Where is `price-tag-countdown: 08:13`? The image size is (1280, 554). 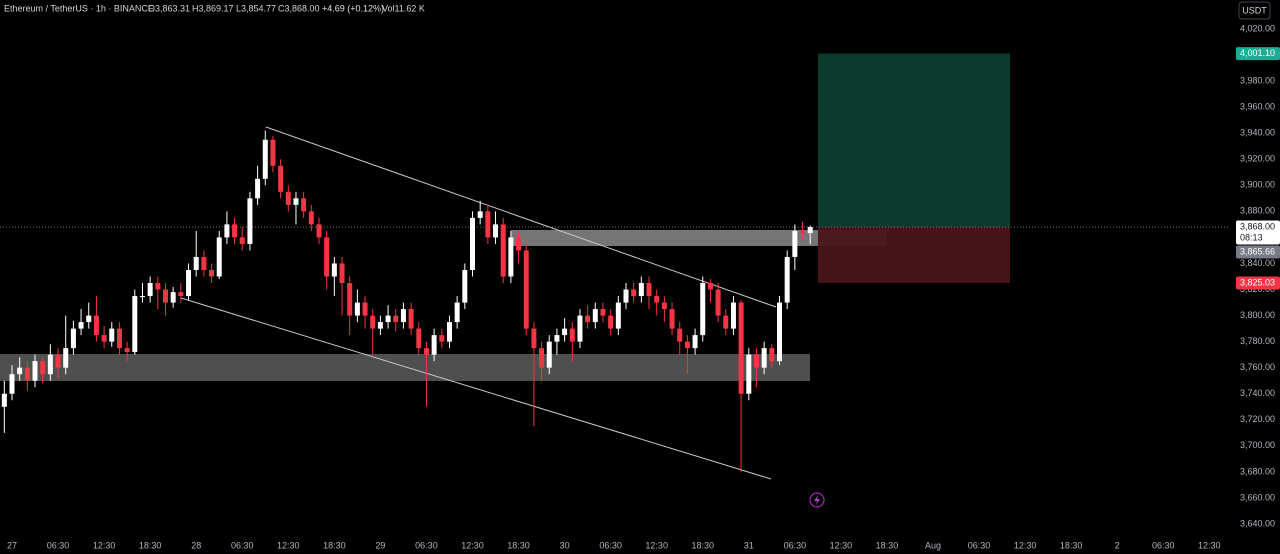
price-tag-countdown: 08:13 is located at coordinates (1251, 237).